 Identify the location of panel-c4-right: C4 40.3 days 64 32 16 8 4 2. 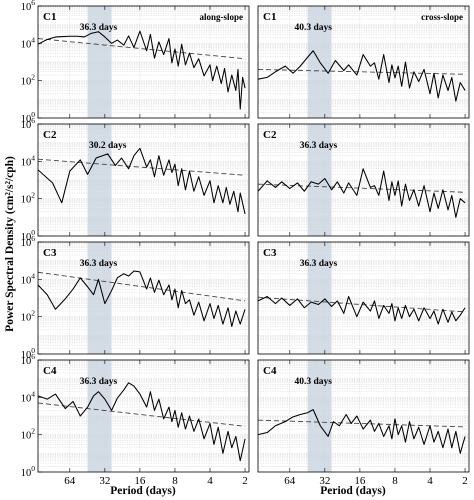
(363, 423).